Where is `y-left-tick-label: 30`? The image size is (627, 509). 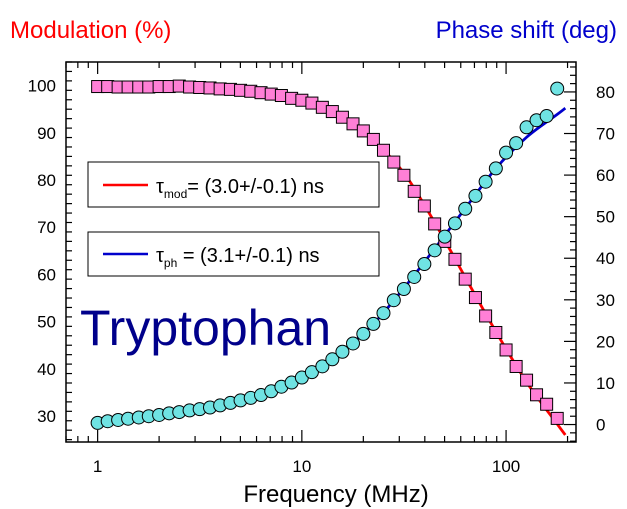
y-left-tick-label: 30 is located at coordinates (46, 416).